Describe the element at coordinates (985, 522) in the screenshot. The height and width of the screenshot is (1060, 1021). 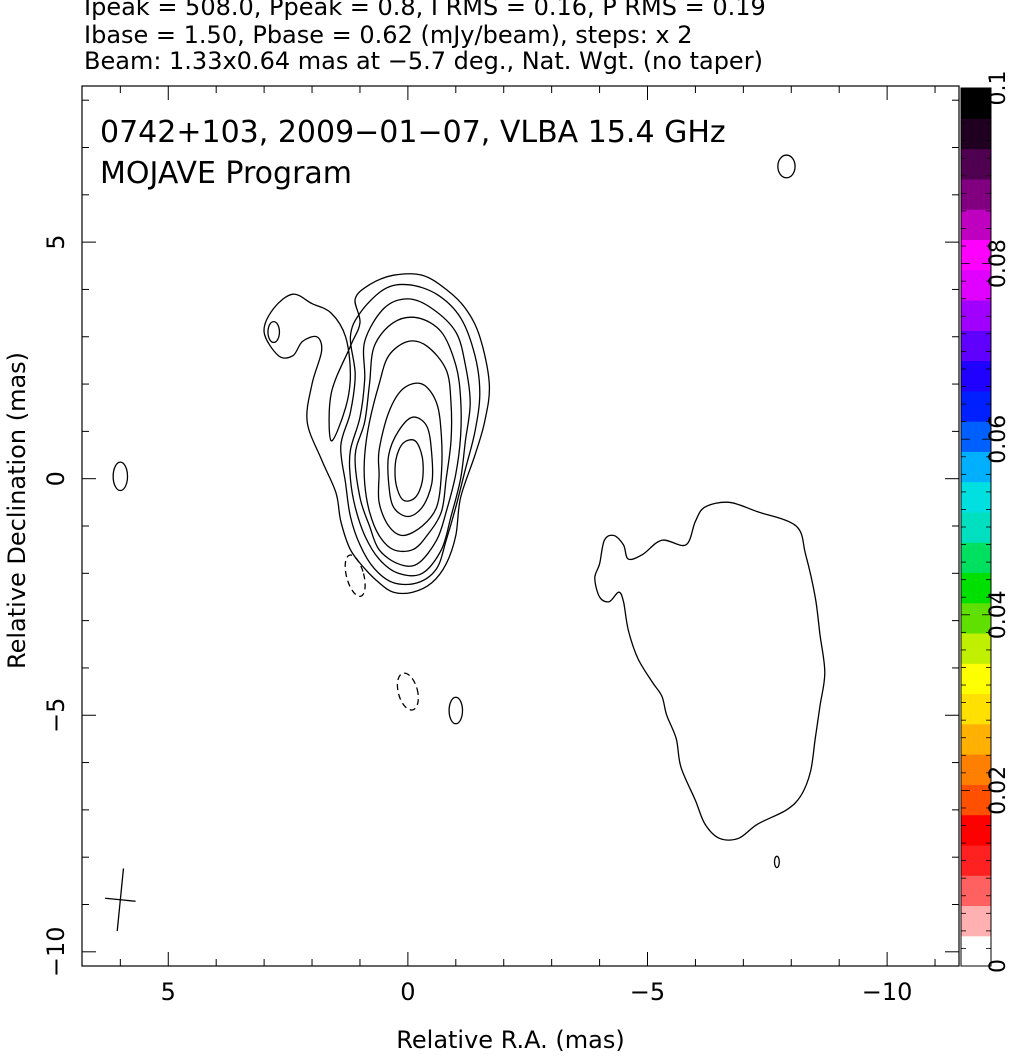
I see `colorbar: 0 0.02 0.04 0.06 0.08 0.1` at that location.